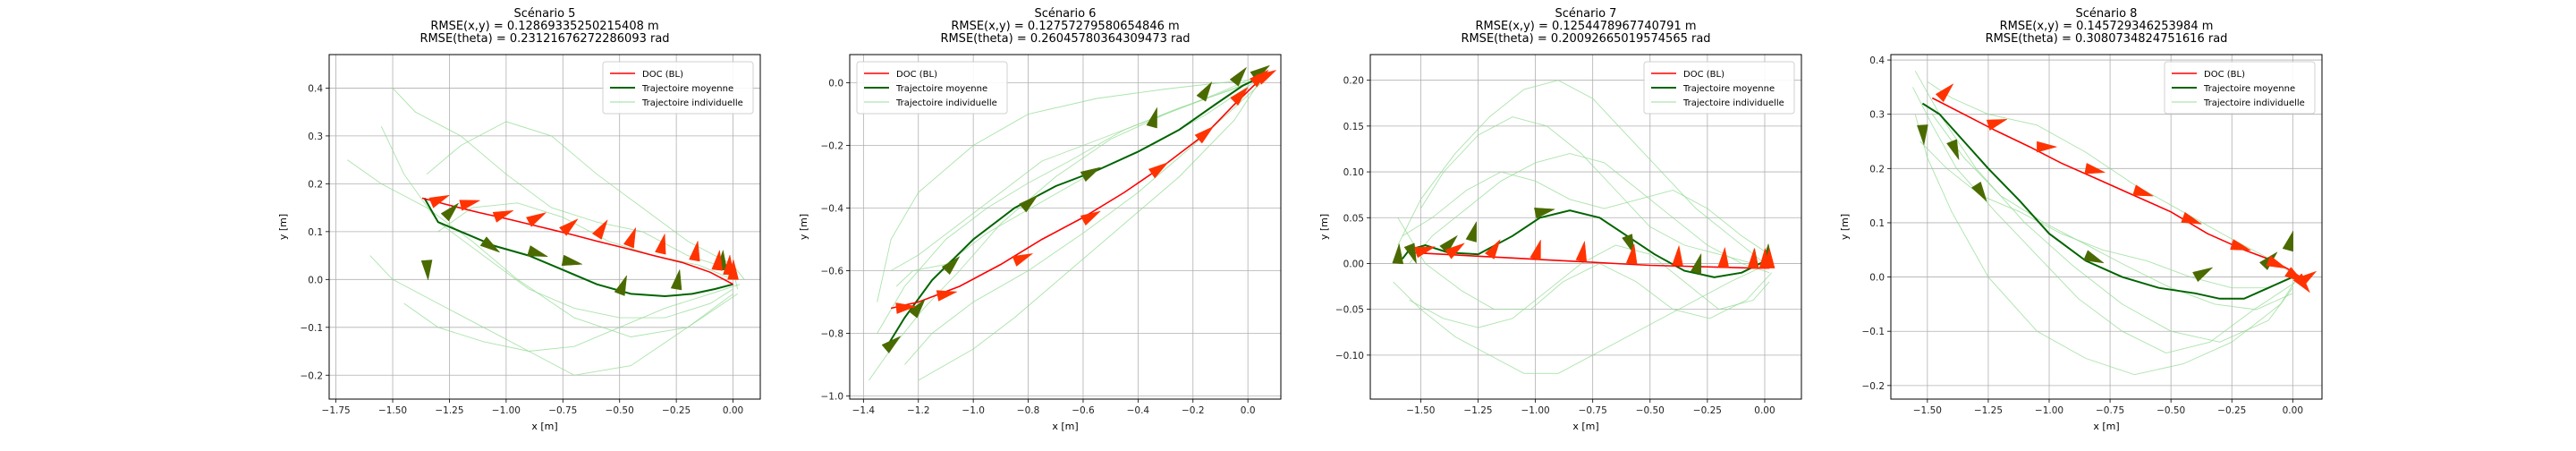 The height and width of the screenshot is (451, 2576). I want to click on legend-box, so click(2240, 88).